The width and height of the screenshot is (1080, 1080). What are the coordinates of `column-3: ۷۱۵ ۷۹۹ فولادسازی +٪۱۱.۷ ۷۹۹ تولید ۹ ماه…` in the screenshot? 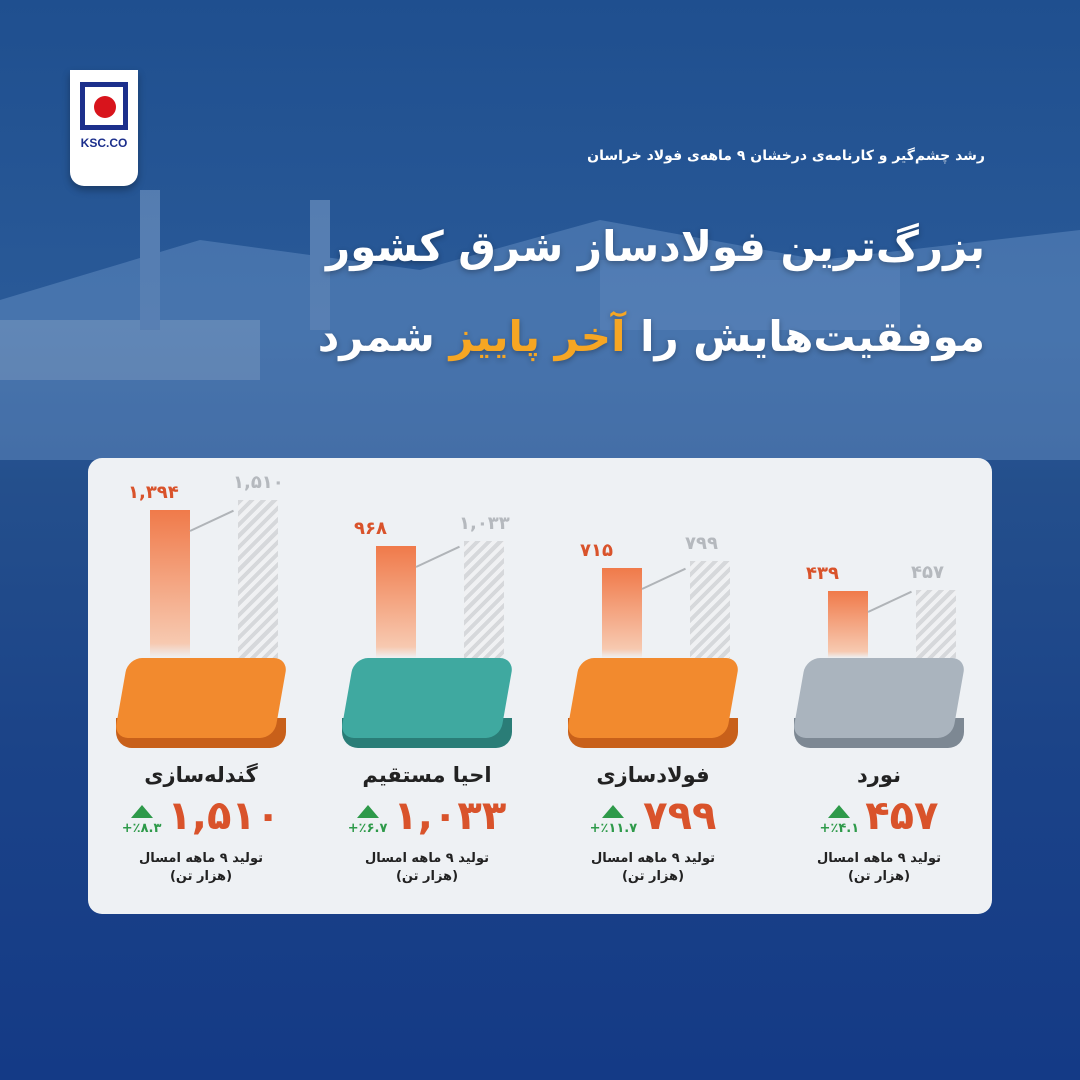 It's located at (653, 686).